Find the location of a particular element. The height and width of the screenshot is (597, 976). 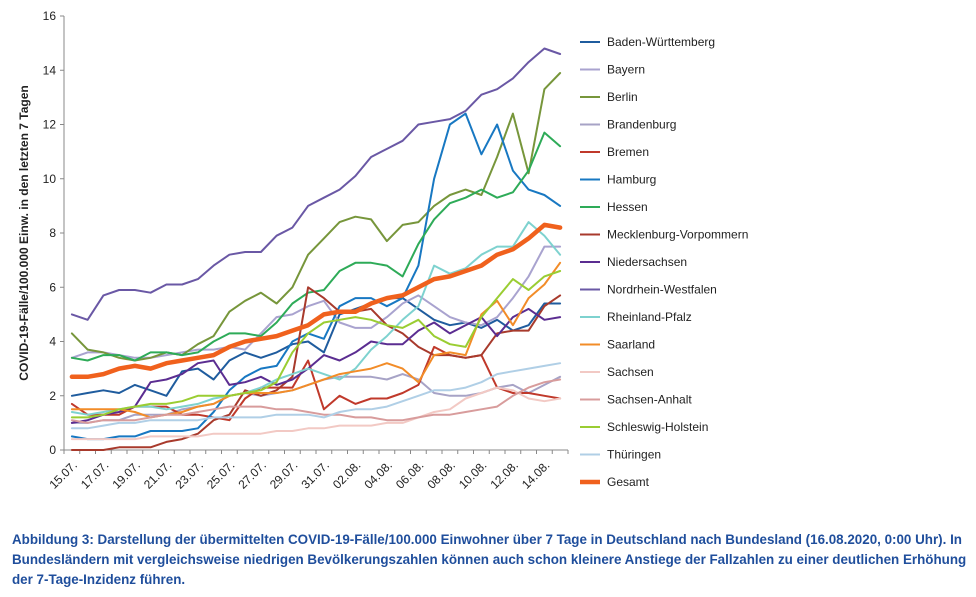

y-tick-label: 2 is located at coordinates (52, 396).